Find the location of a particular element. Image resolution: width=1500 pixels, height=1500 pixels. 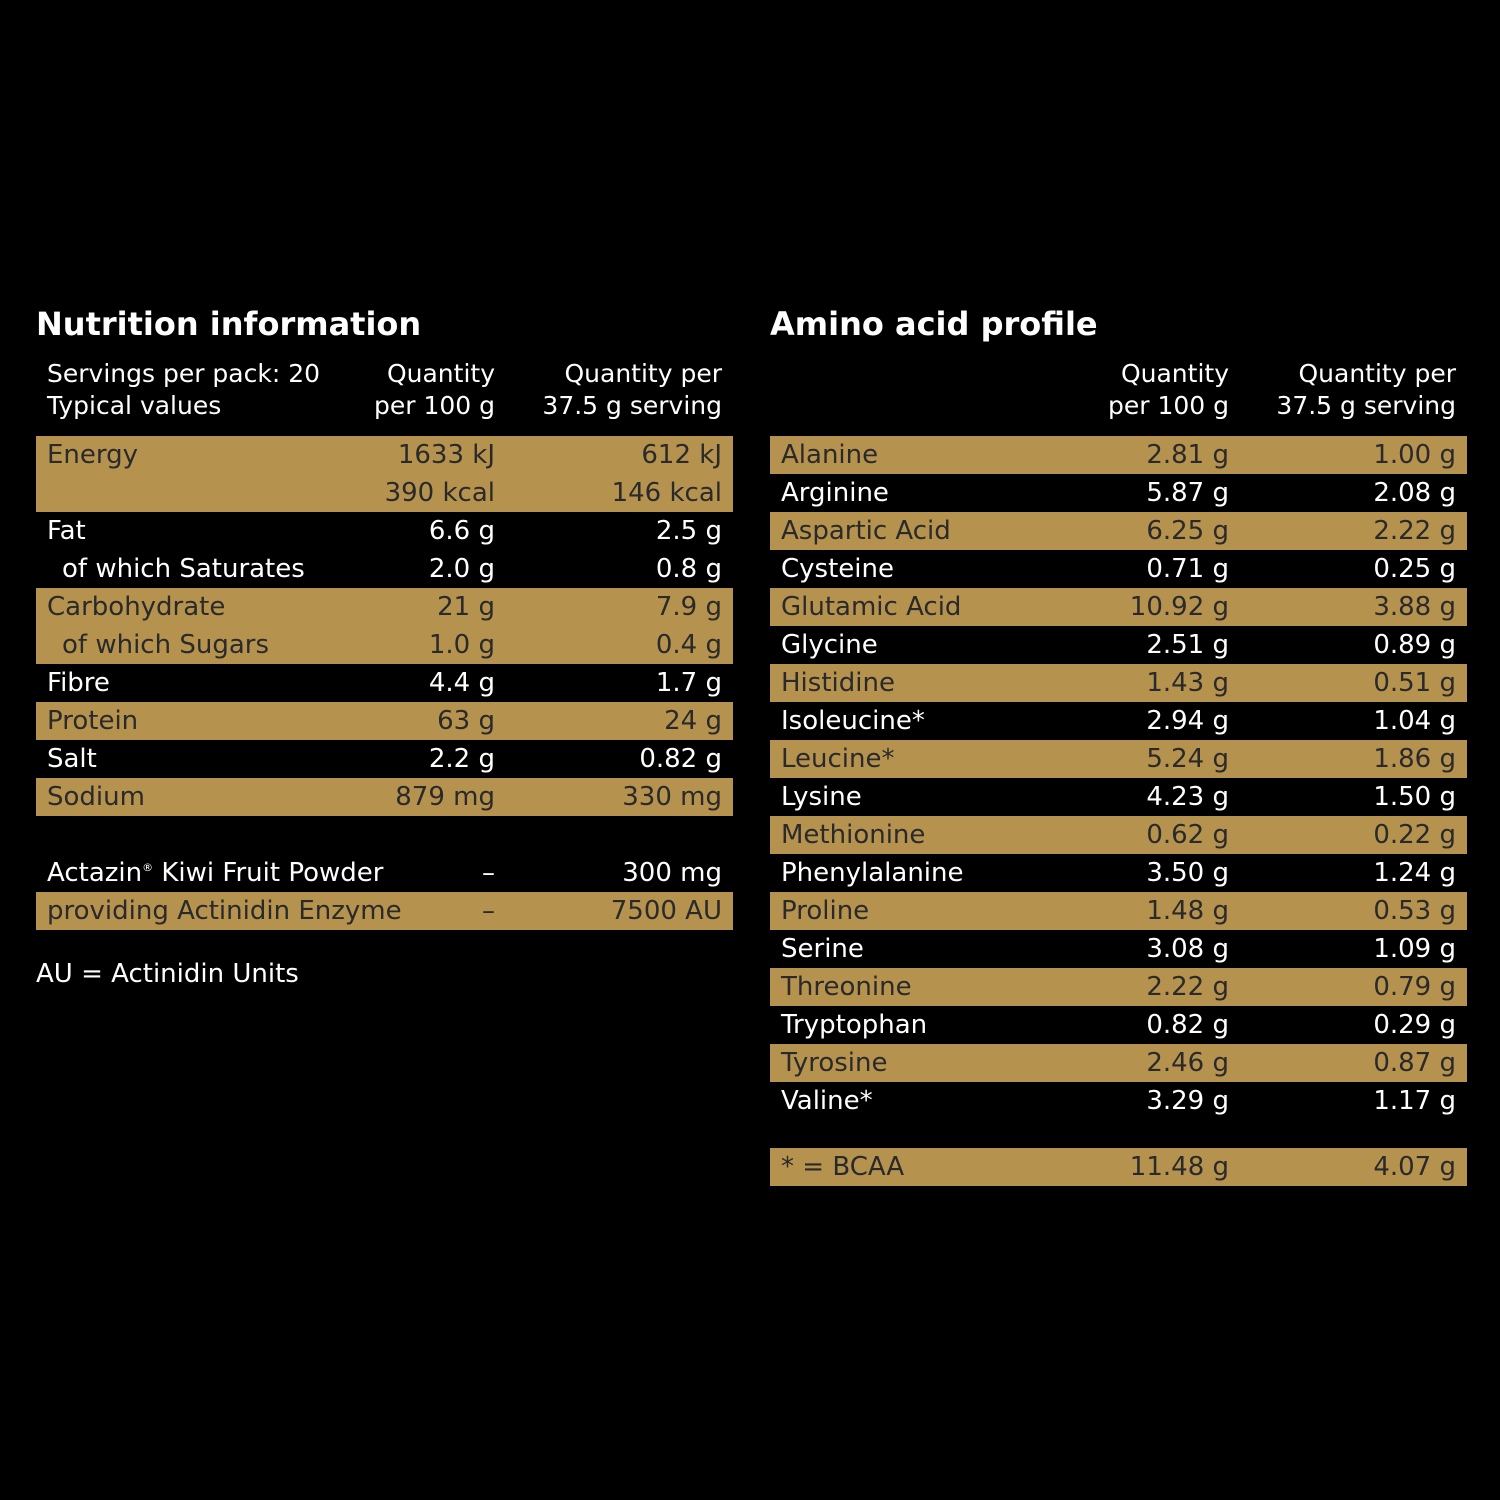

row-value-serving: 300 mg is located at coordinates (672, 873).